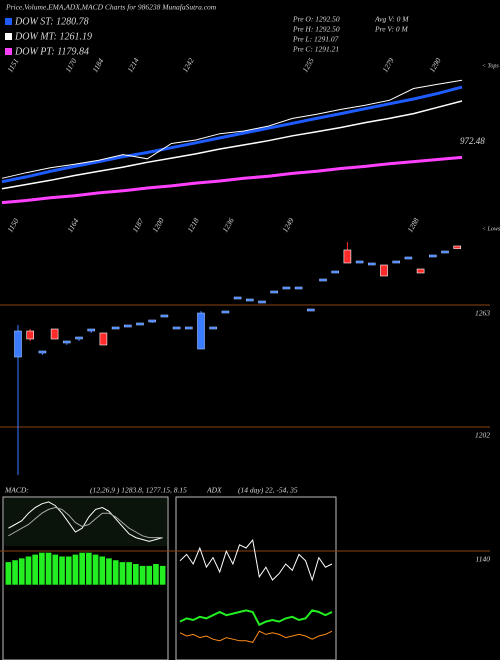 The image size is (500, 660). I want to click on stat: Avg V: 0 M, so click(391, 19).